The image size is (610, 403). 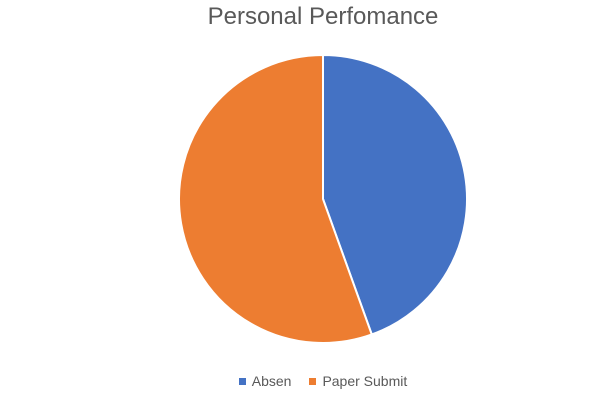 I want to click on legend: Absen Paper Submit, so click(x=305, y=381).